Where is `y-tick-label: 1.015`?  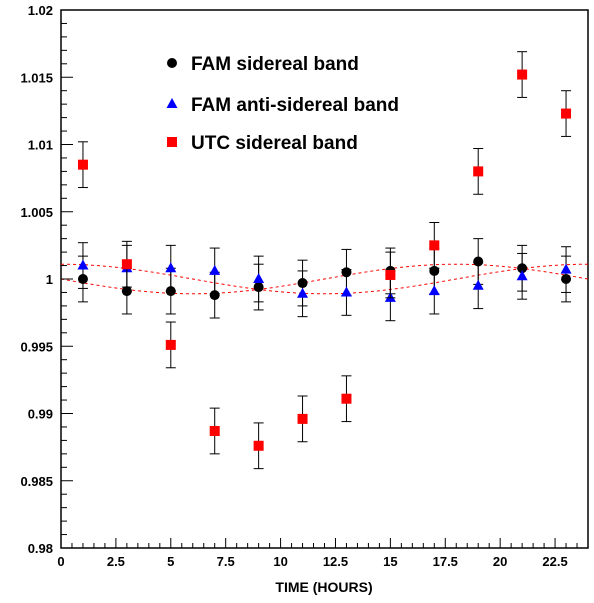 y-tick-label: 1.015 is located at coordinates (36, 77).